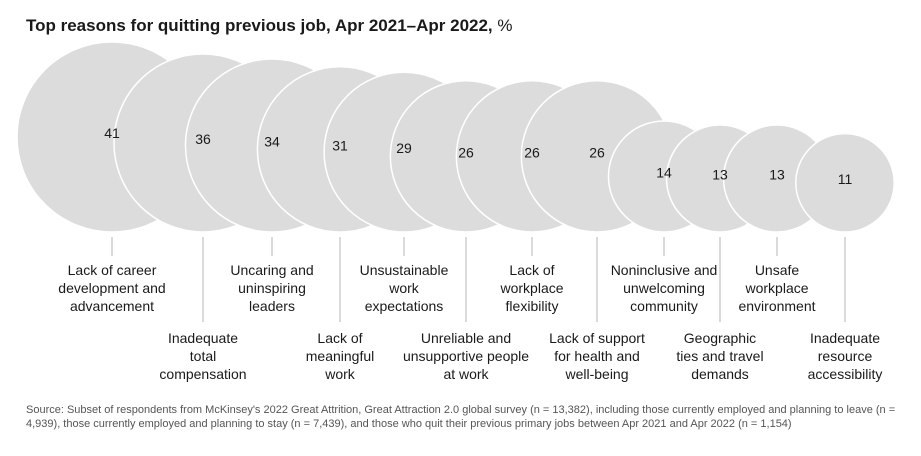  Describe the element at coordinates (404, 148) in the screenshot. I see `value-label-unsustainable-work-expectations: 29` at that location.